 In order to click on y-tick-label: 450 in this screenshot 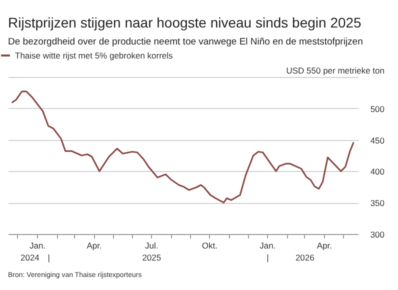, I will do `click(377, 140)`.